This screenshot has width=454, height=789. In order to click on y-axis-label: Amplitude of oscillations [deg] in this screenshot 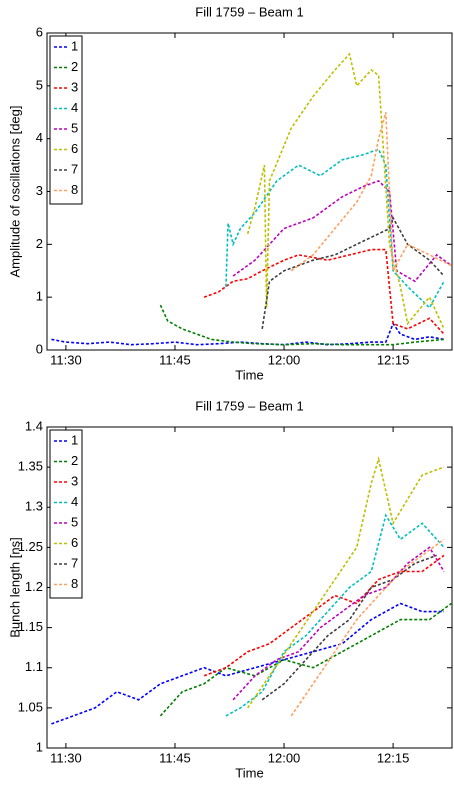, I will do `click(14, 192)`.